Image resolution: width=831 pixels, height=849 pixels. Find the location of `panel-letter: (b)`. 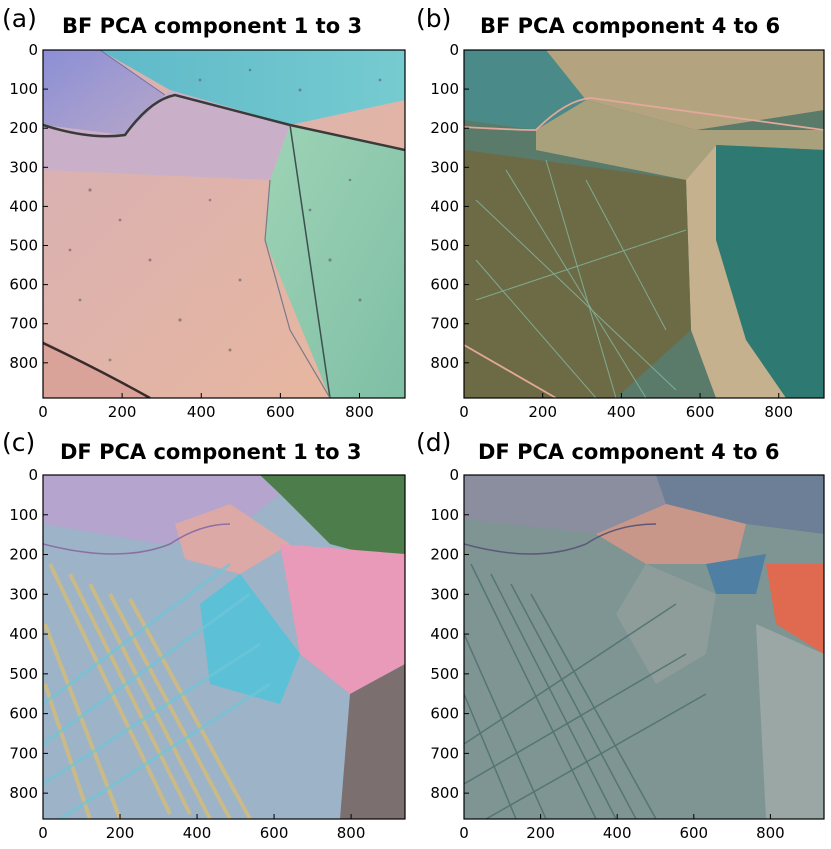

panel-letter: (b) is located at coordinates (434, 18).